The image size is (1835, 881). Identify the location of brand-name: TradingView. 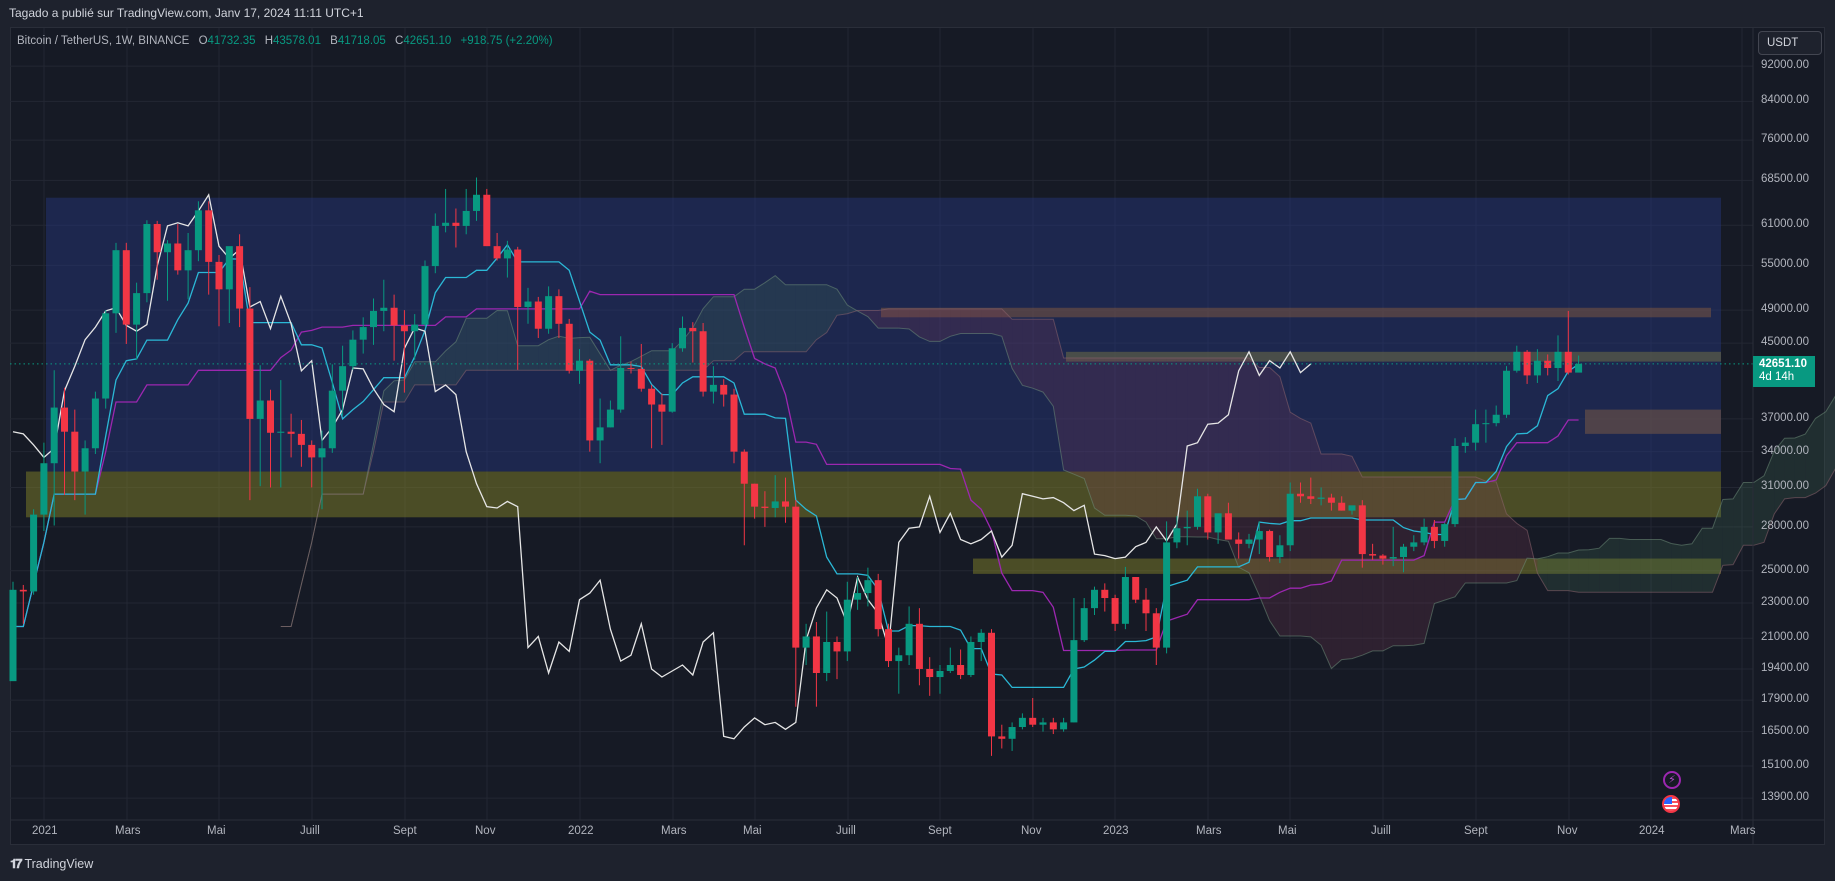
(59, 864).